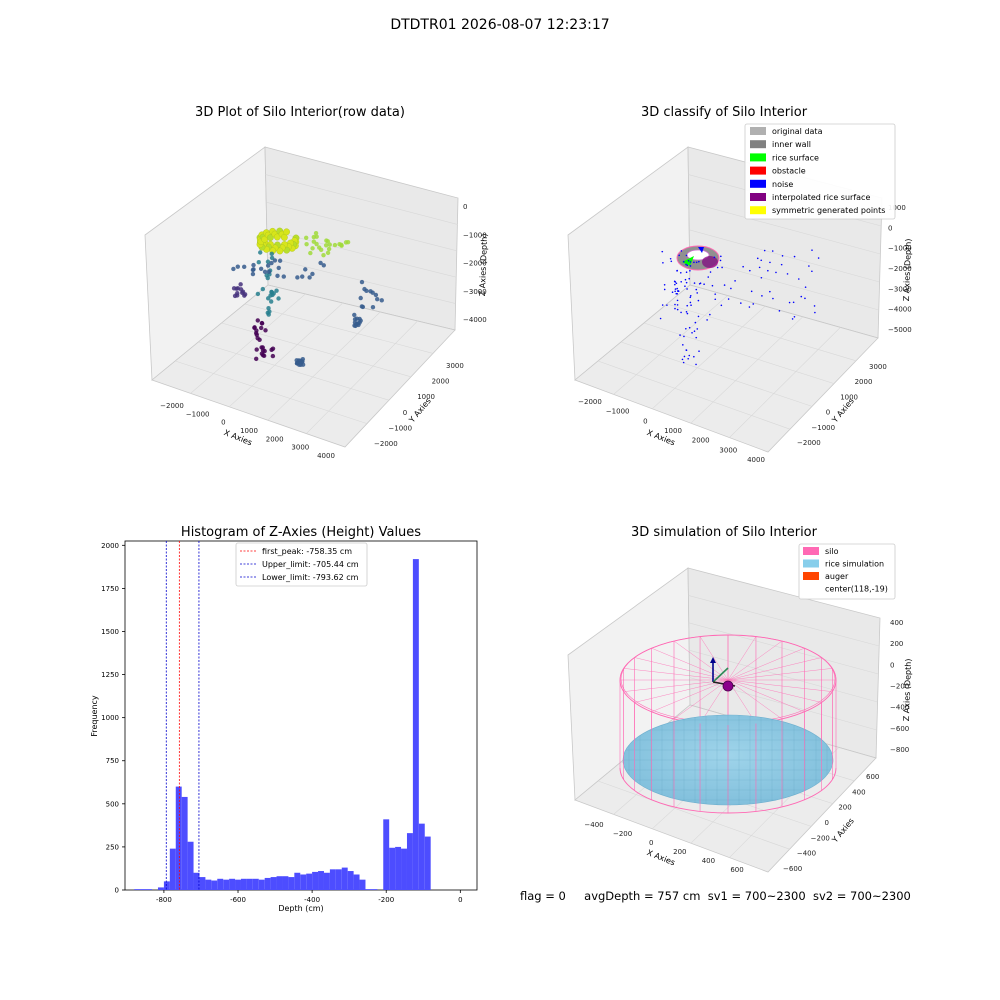 The width and height of the screenshot is (1000, 1000). I want to click on z-tick-label: −4000, so click(475, 320).